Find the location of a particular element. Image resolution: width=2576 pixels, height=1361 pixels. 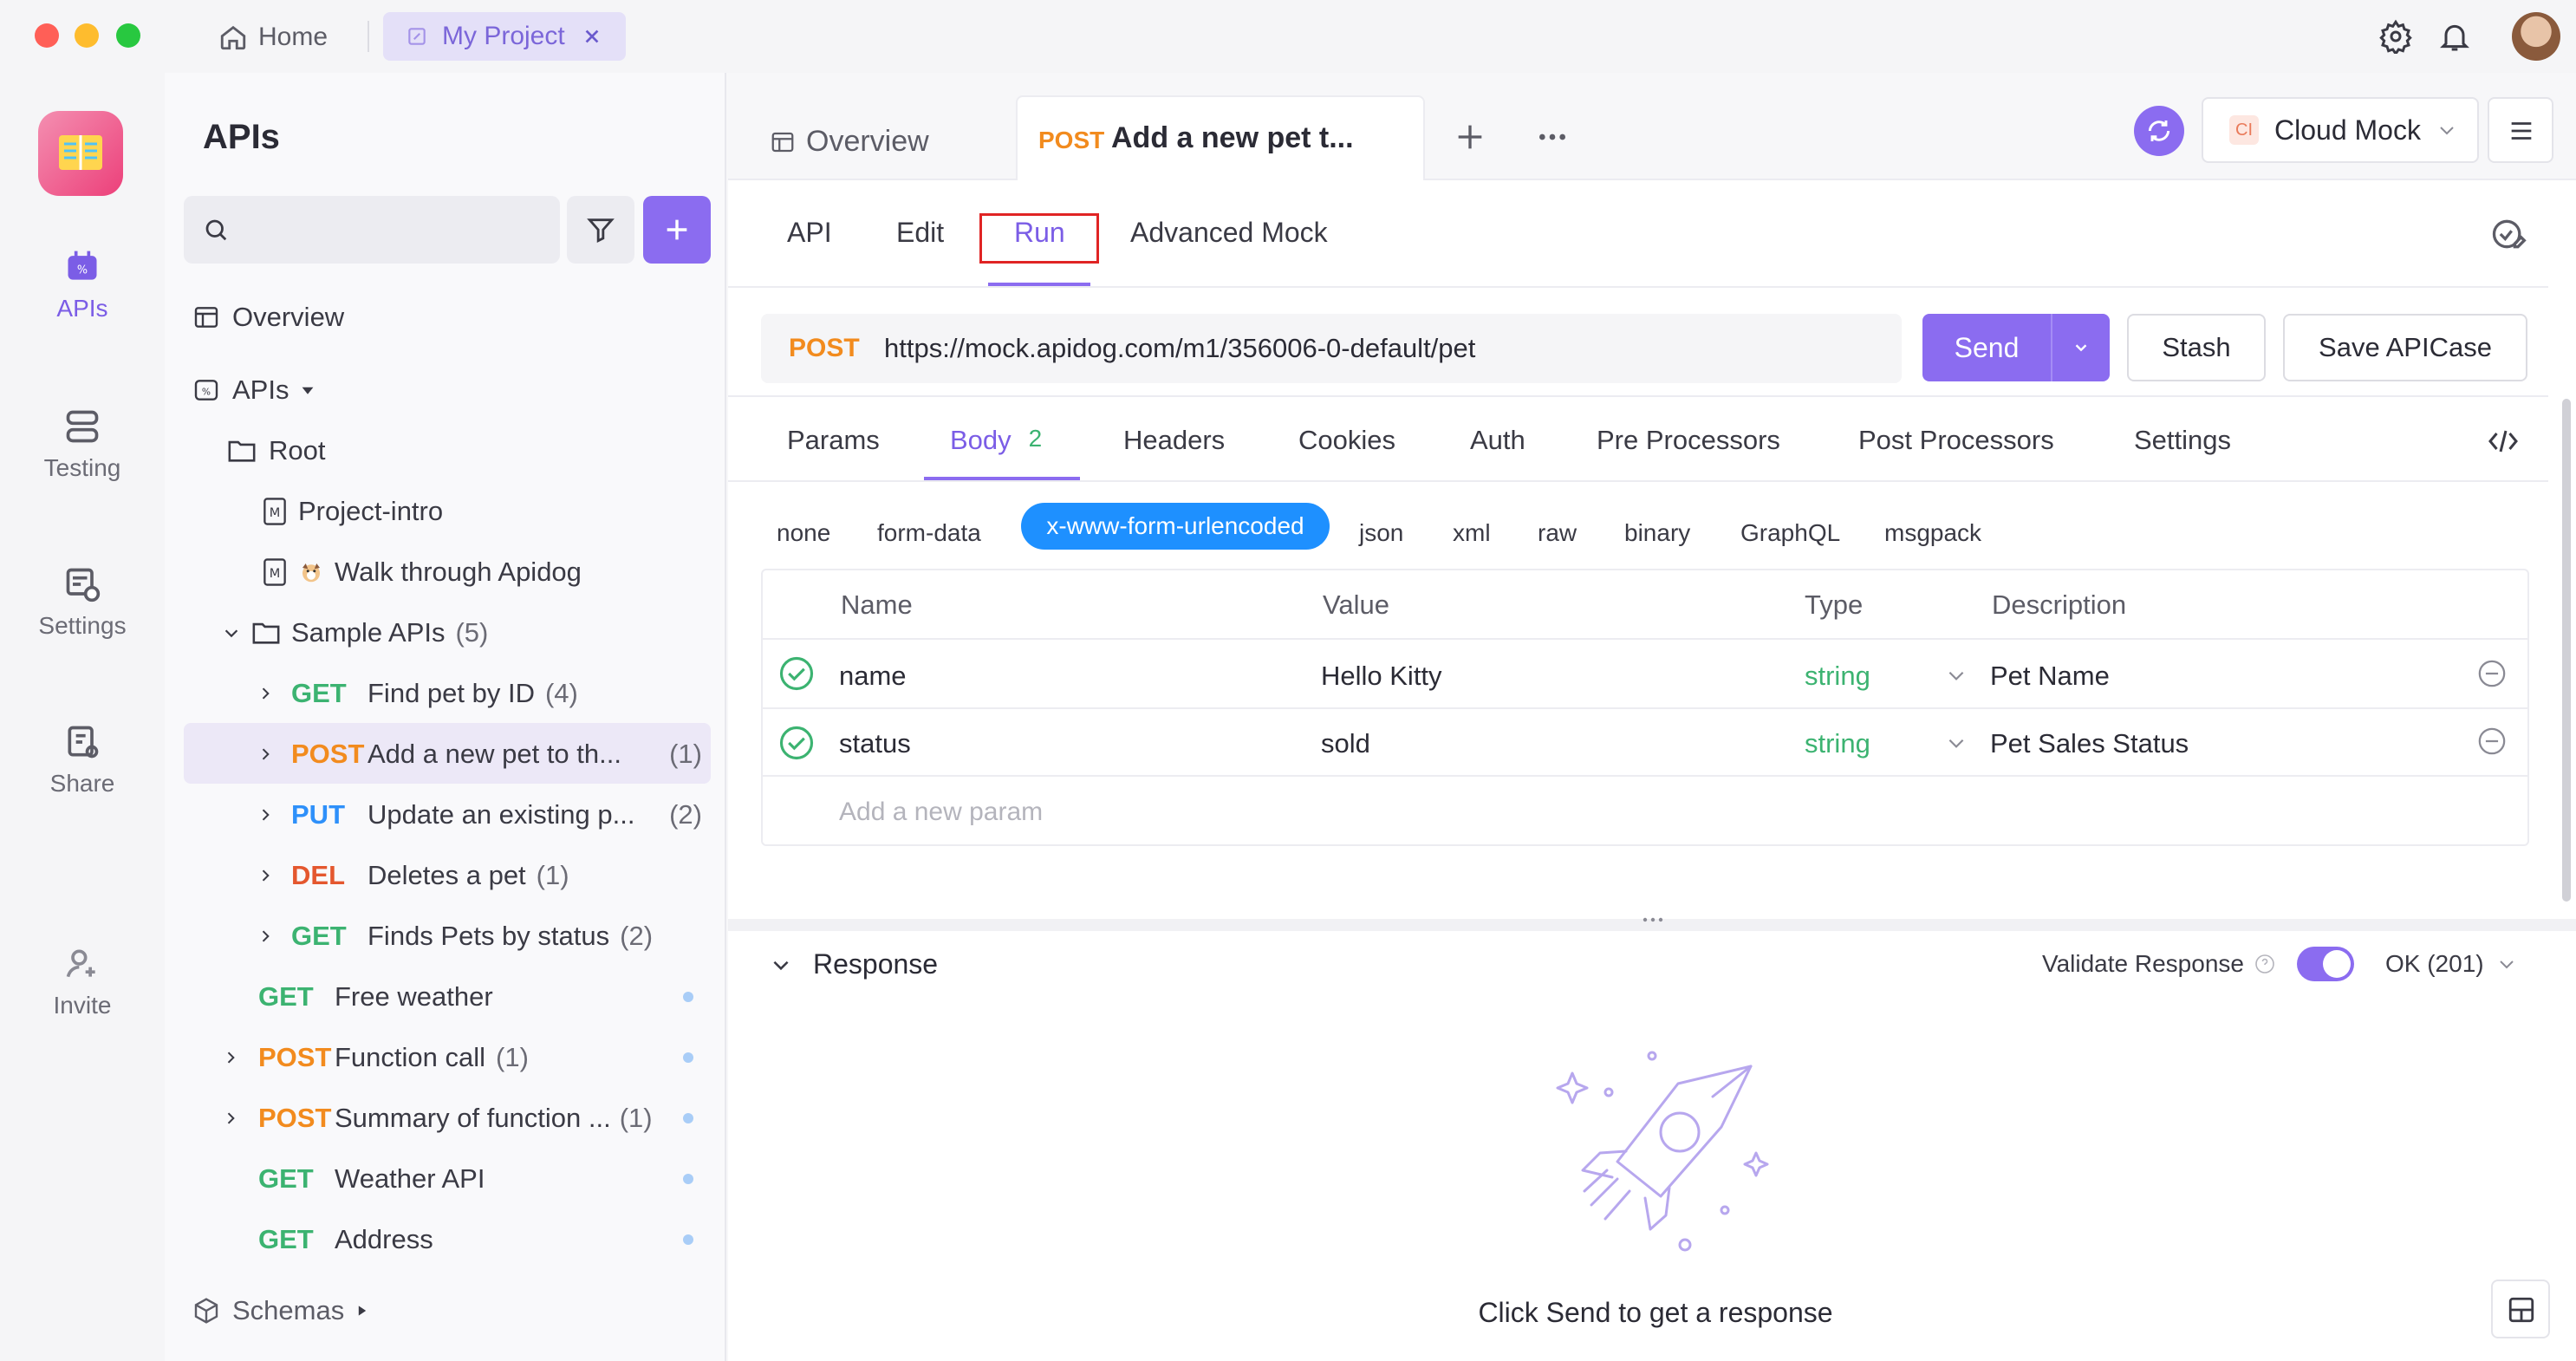

content-type-graphql: GraphQL is located at coordinates (1790, 532).